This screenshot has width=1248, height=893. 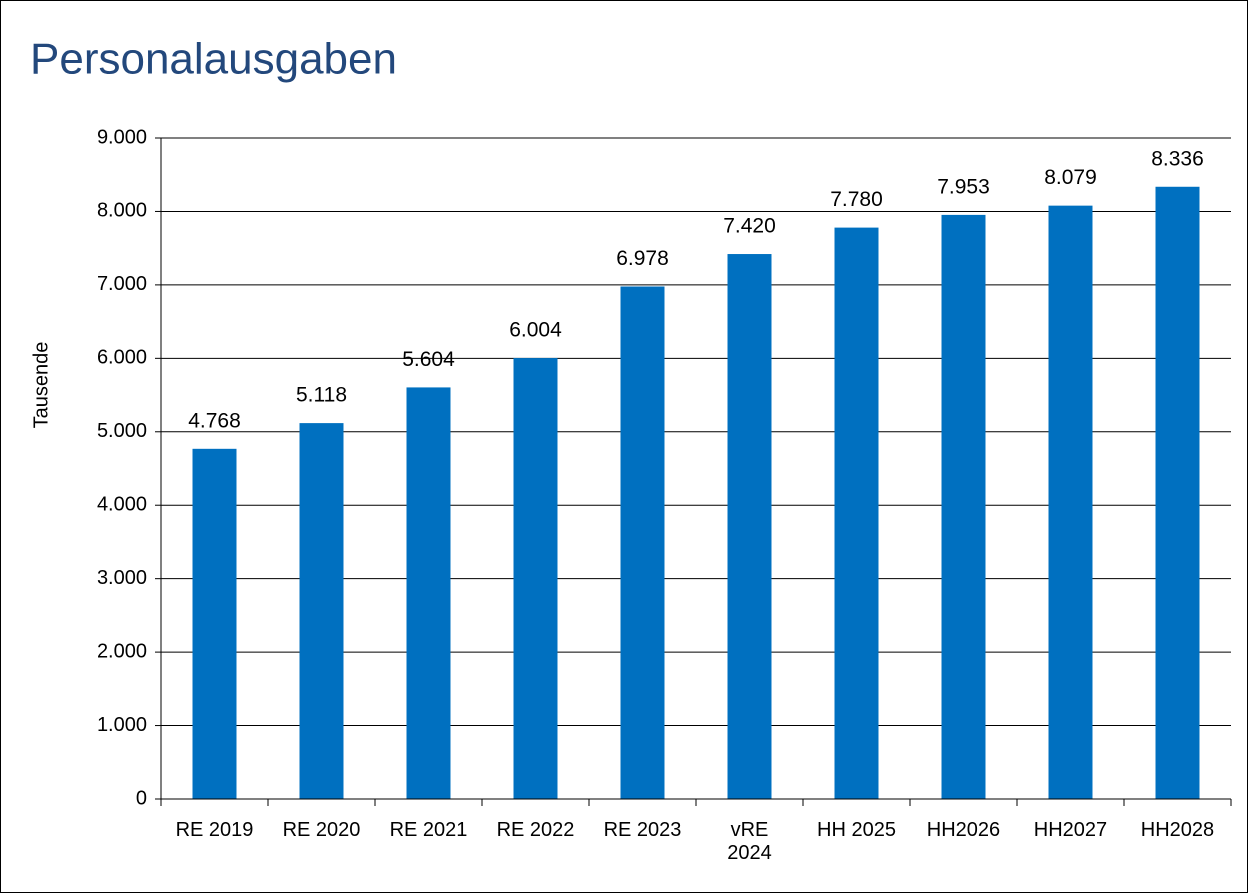 I want to click on y-tick-label: 8.000, so click(x=122, y=211).